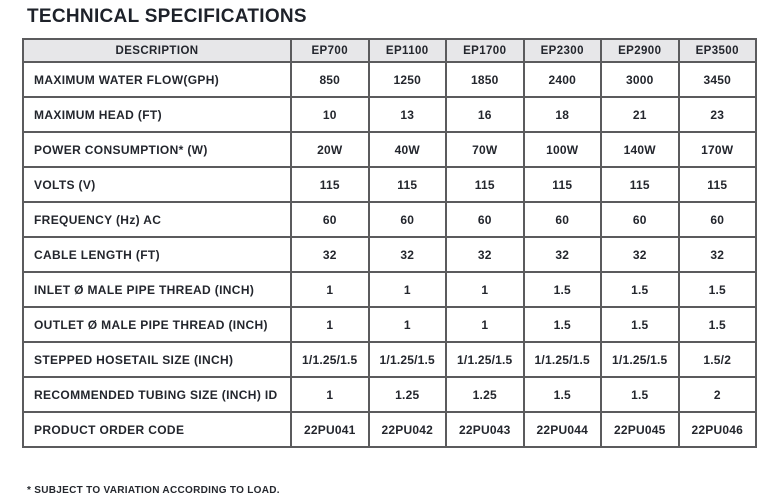 The height and width of the screenshot is (501, 763). Describe the element at coordinates (562, 114) in the screenshot. I see `spec-value-cell: 18` at that location.